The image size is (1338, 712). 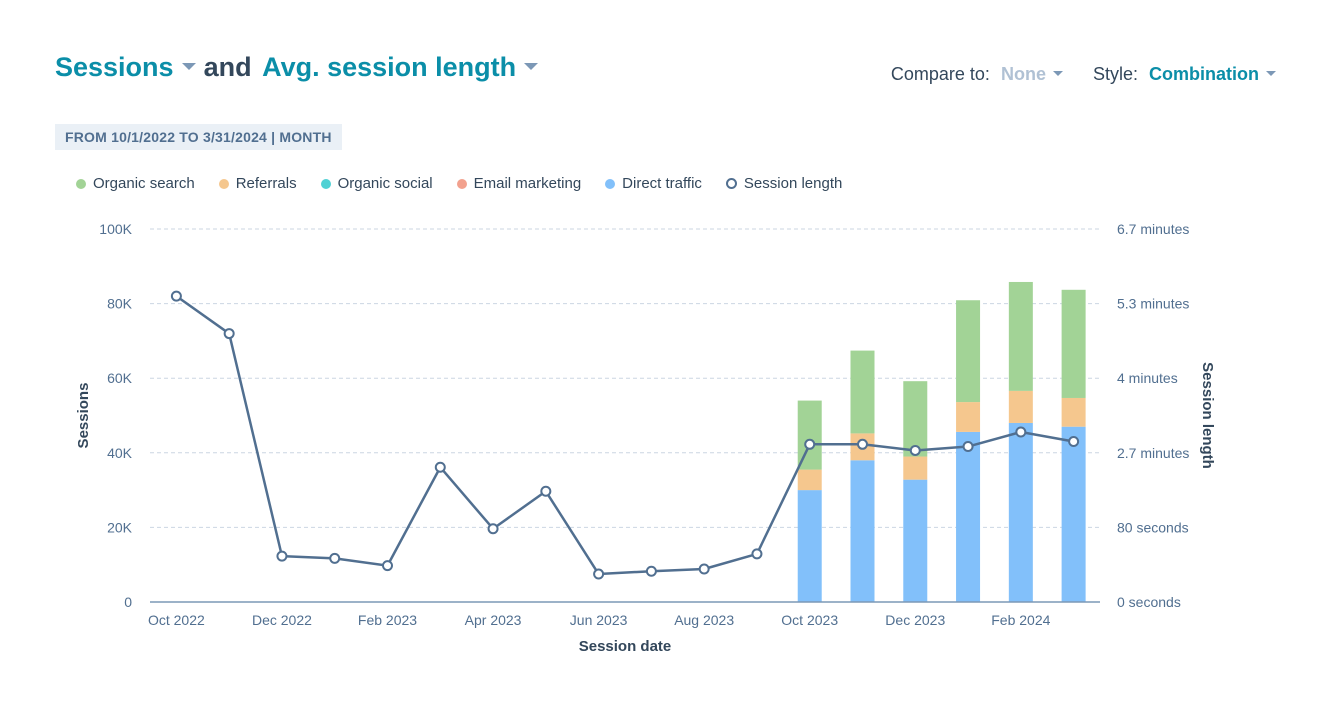 I want to click on x-tick-label: Oct 2023, so click(x=809, y=620).